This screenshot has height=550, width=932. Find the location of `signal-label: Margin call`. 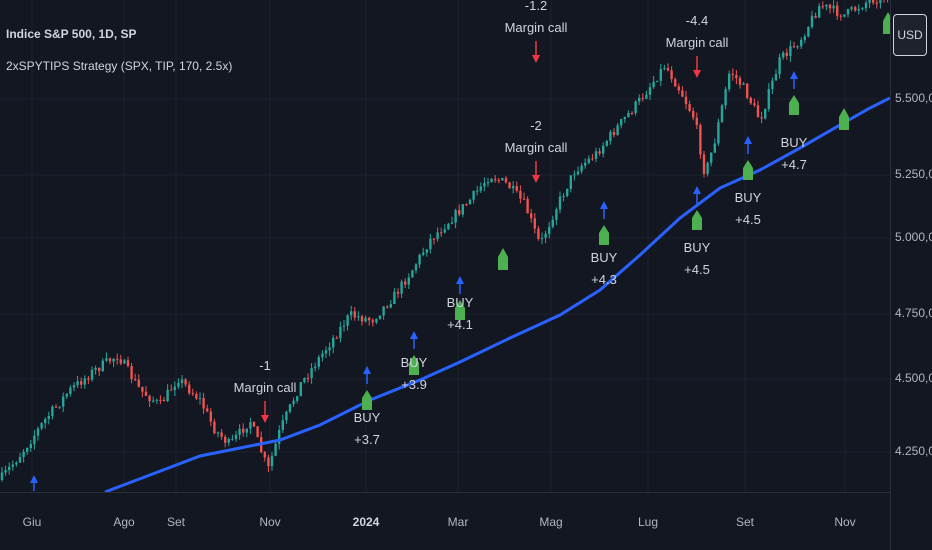

signal-label: Margin call is located at coordinates (536, 147).